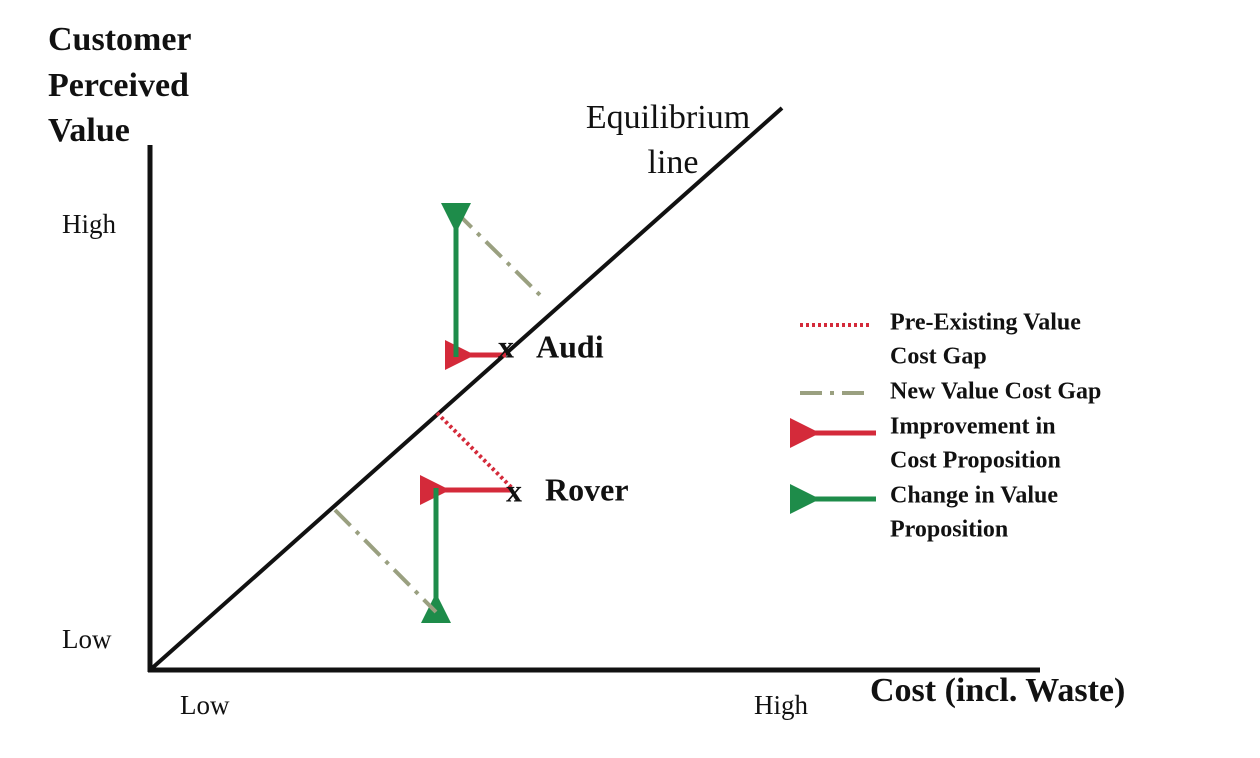 Image resolution: width=1260 pixels, height=758 pixels. Describe the element at coordinates (985, 323) in the screenshot. I see `legend-text: Pre-Existing Value` at that location.